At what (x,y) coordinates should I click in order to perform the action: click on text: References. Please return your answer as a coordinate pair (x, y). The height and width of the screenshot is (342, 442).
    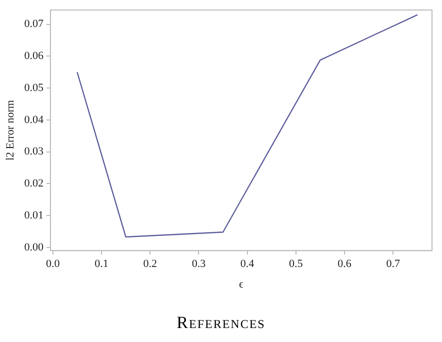
    Looking at the image, I should click on (221, 323).